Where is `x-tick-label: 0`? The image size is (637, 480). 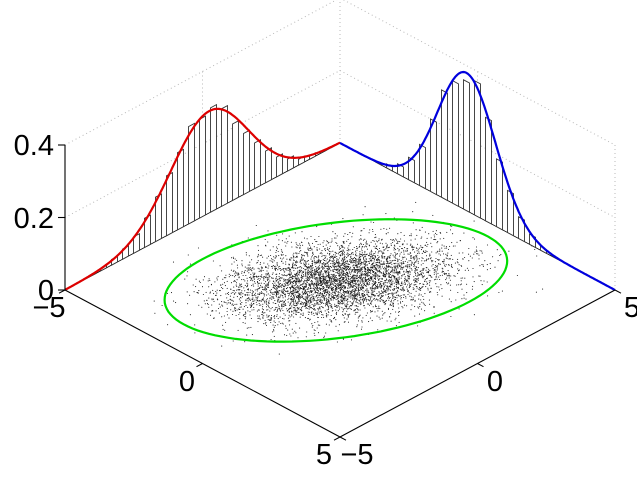
x-tick-label: 0 is located at coordinates (187, 382).